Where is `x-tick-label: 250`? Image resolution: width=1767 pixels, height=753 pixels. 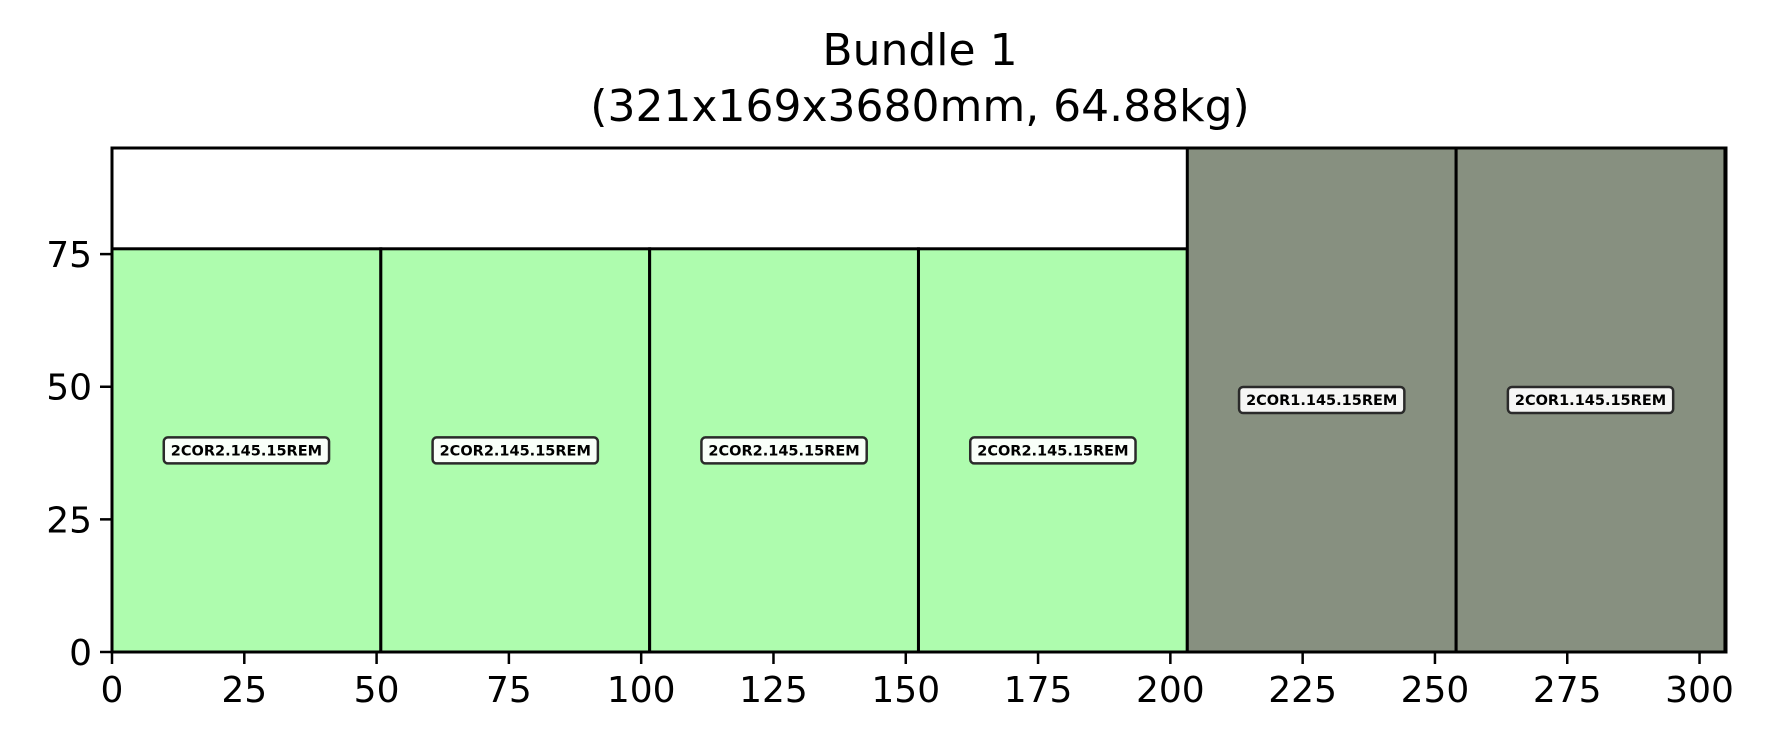
x-tick-label: 250 is located at coordinates (1435, 690).